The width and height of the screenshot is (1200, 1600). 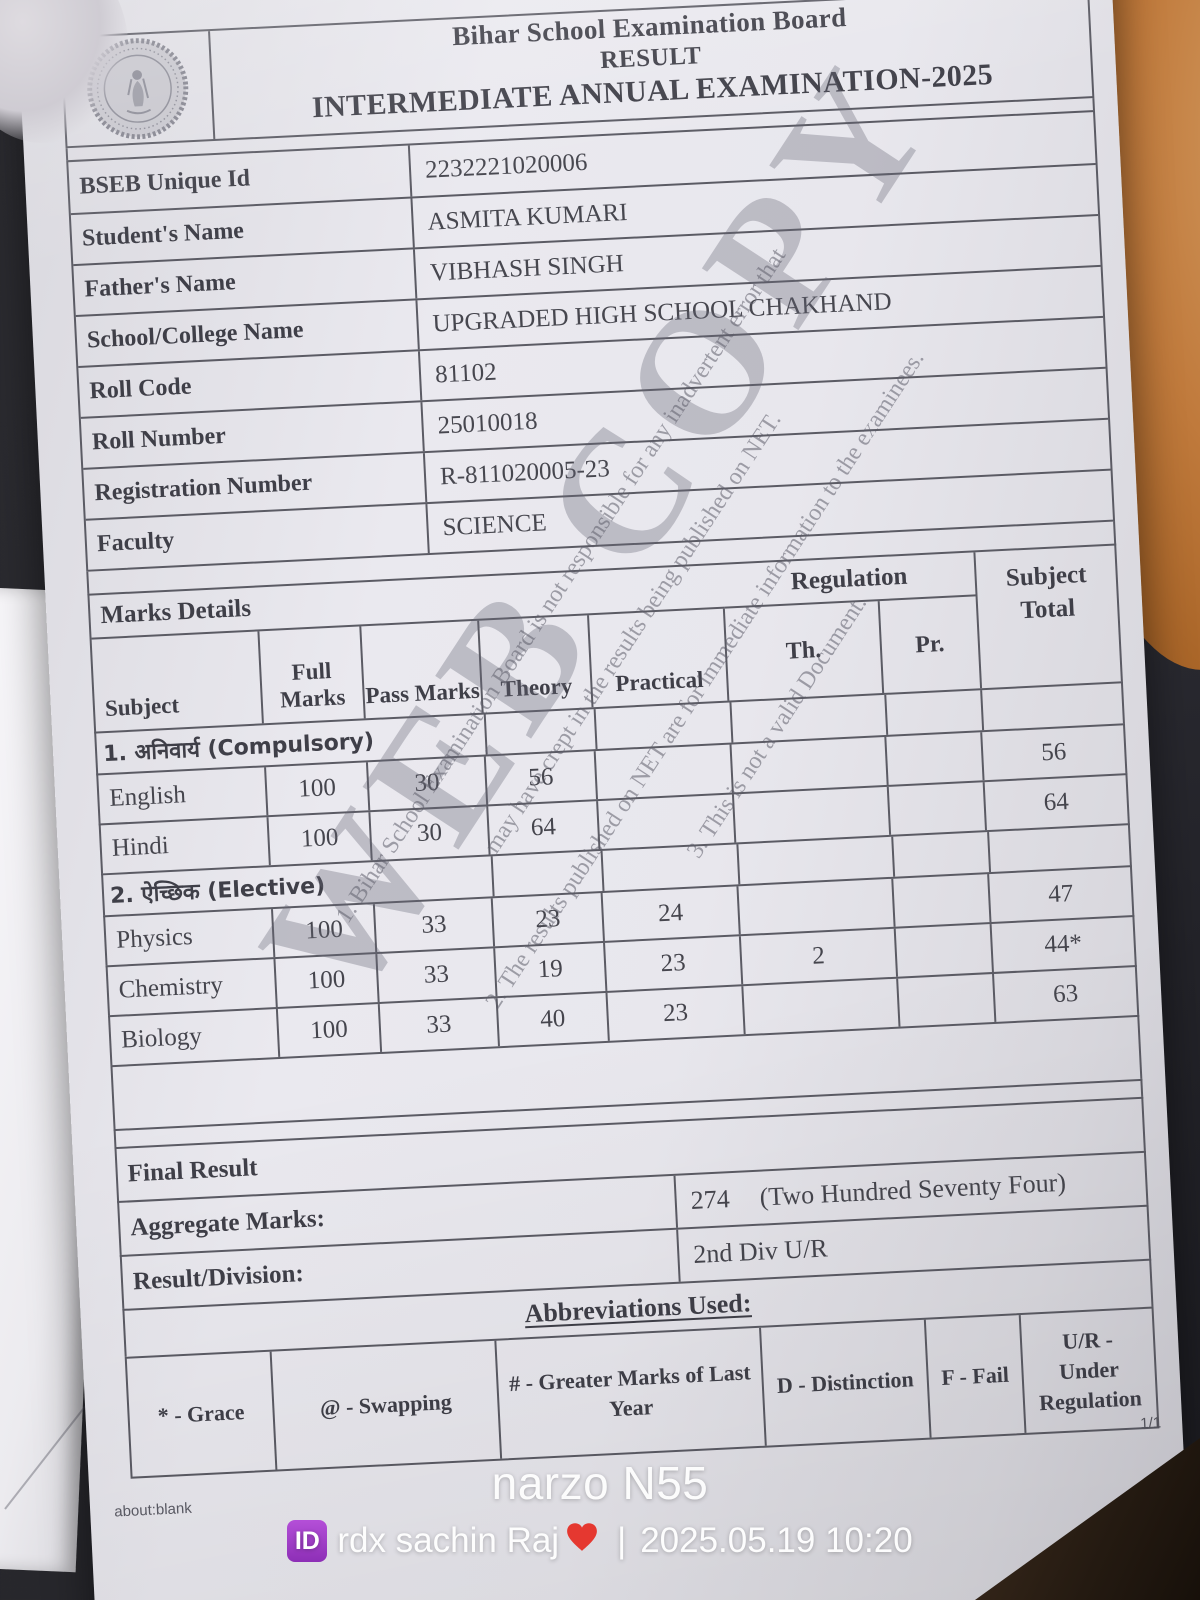 I want to click on column-header-subject-total: Subject Total, so click(x=1047, y=617).